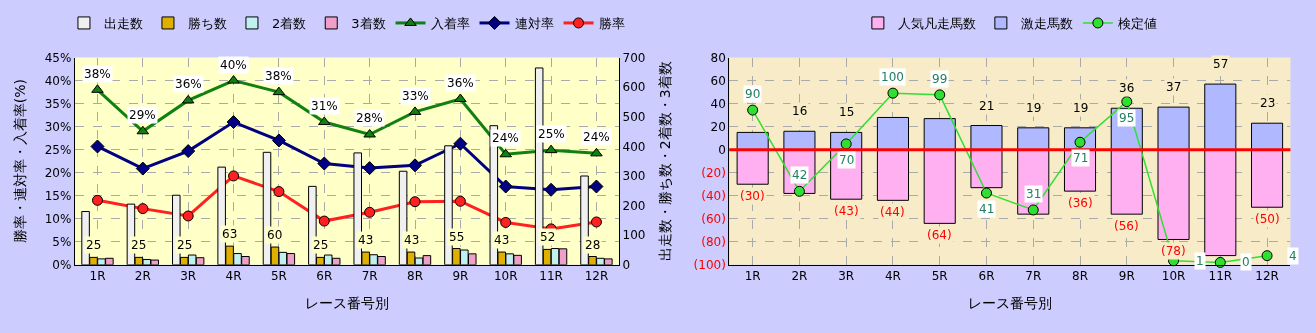 This screenshot has width=1316, height=333. Describe the element at coordinates (626, 265) in the screenshot. I see `y2-tick-label: 0` at that location.